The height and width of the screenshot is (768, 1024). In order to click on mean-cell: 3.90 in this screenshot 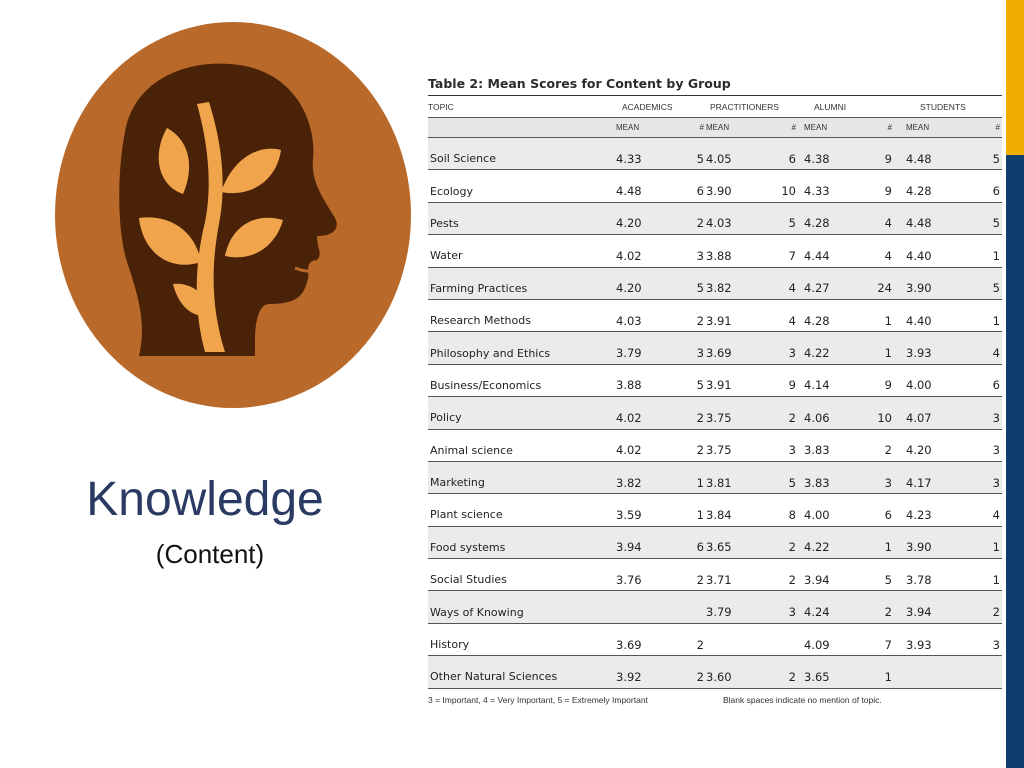, I will do `click(919, 547)`.